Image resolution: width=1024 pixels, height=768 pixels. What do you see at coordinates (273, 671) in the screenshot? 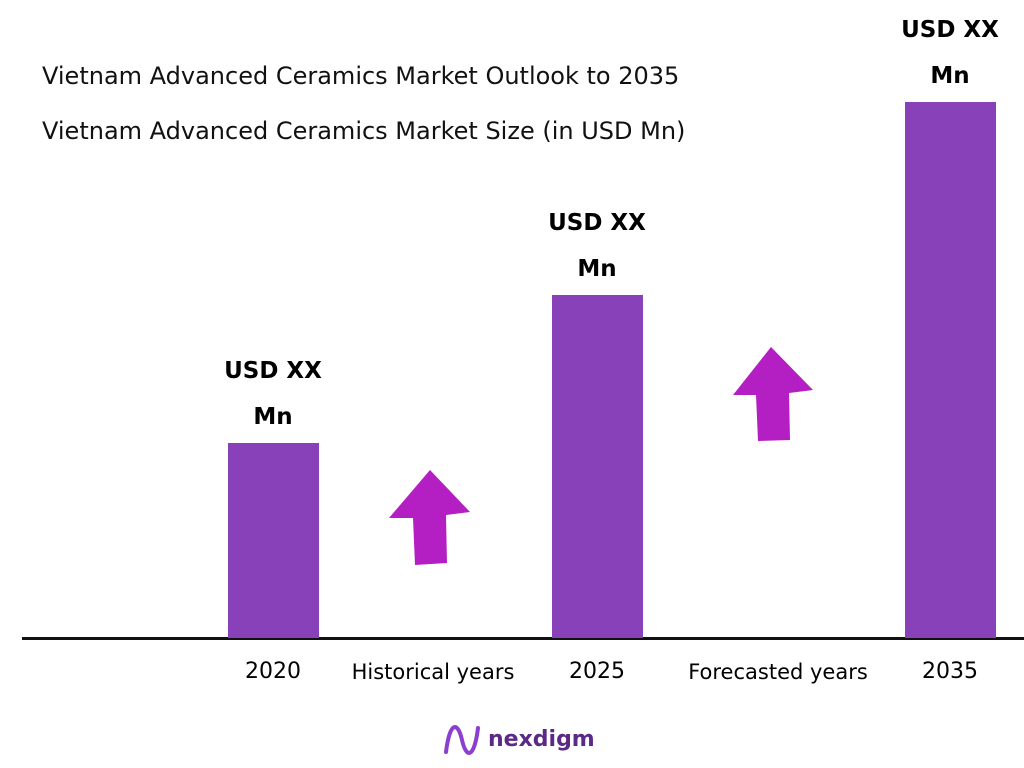
I see `x-tick-label: 2020` at bounding box center [273, 671].